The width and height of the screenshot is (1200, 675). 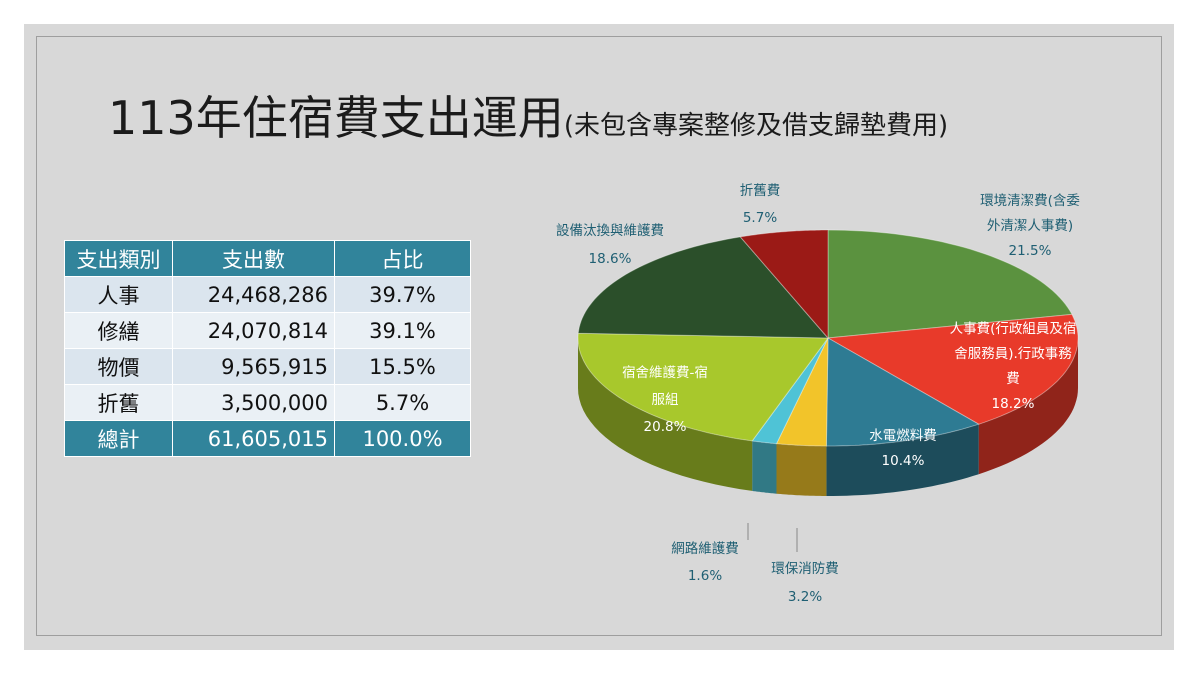 What do you see at coordinates (805, 597) in the screenshot?
I see `slice-value-3: 3.2%` at bounding box center [805, 597].